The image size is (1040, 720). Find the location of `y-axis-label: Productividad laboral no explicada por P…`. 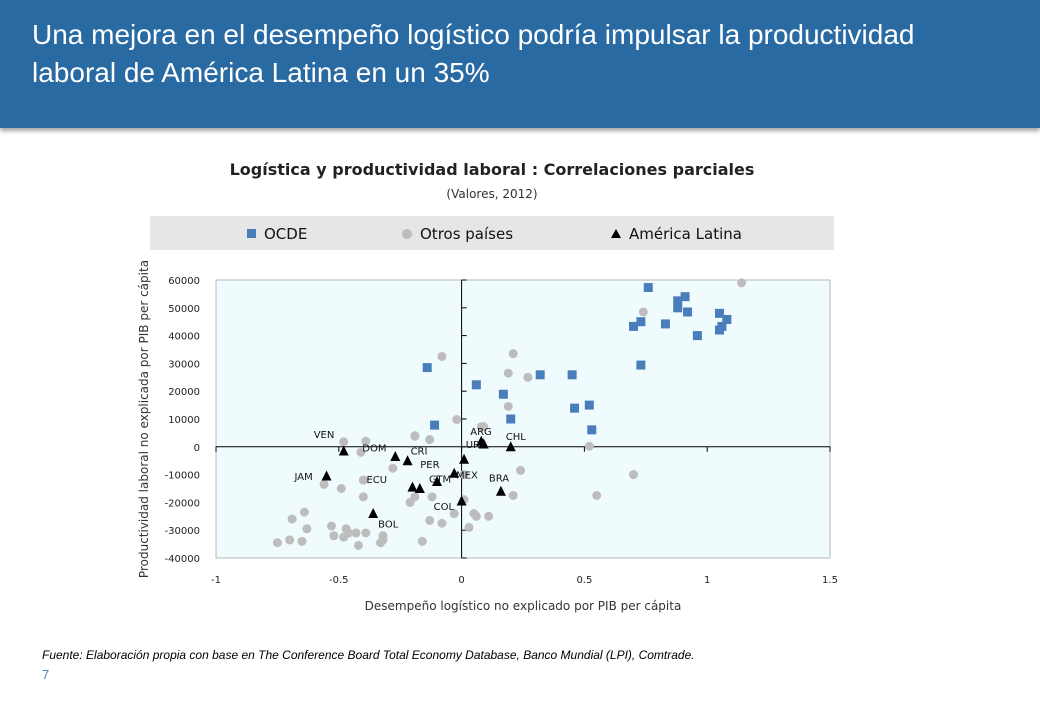

y-axis-label: Productividad laboral no explicada por P… is located at coordinates (144, 419).